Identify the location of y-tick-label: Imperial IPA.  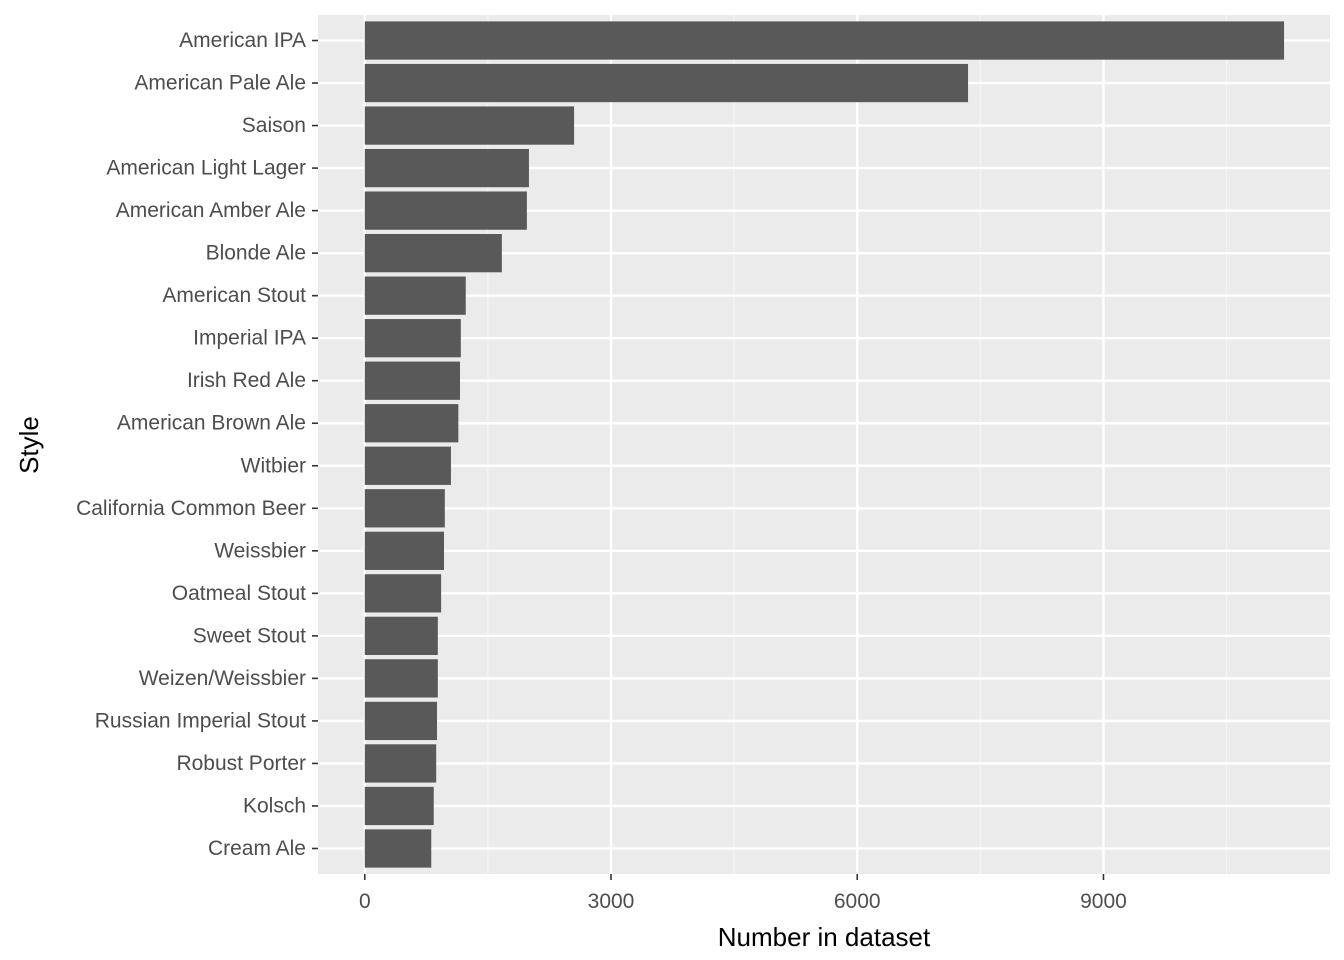
(249, 338).